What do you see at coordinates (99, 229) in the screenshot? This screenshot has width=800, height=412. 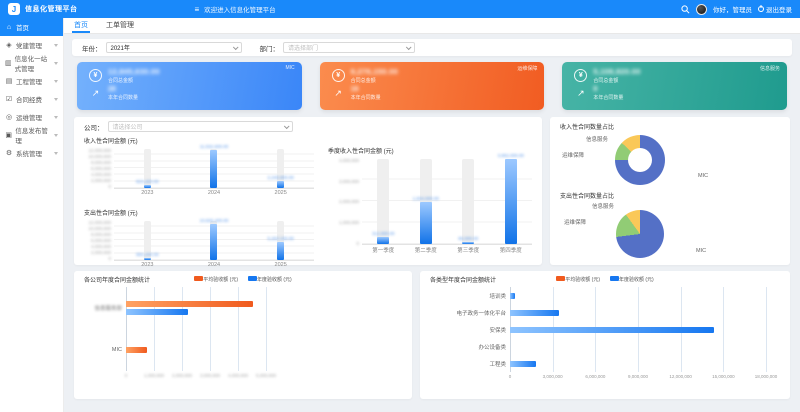 I see `y-axis-tick: 10,000,000` at bounding box center [99, 229].